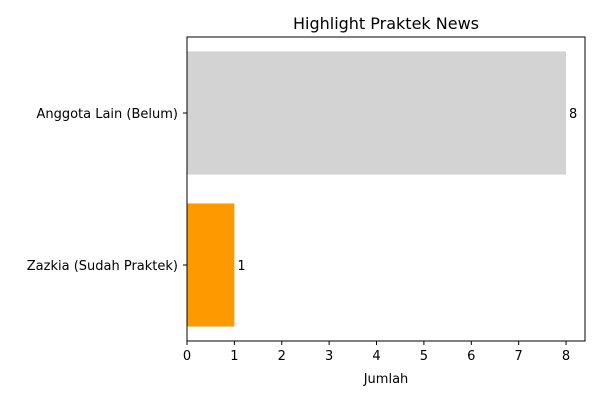 This screenshot has width=600, height=400. What do you see at coordinates (566, 356) in the screenshot?
I see `x-tick-label: 8` at bounding box center [566, 356].